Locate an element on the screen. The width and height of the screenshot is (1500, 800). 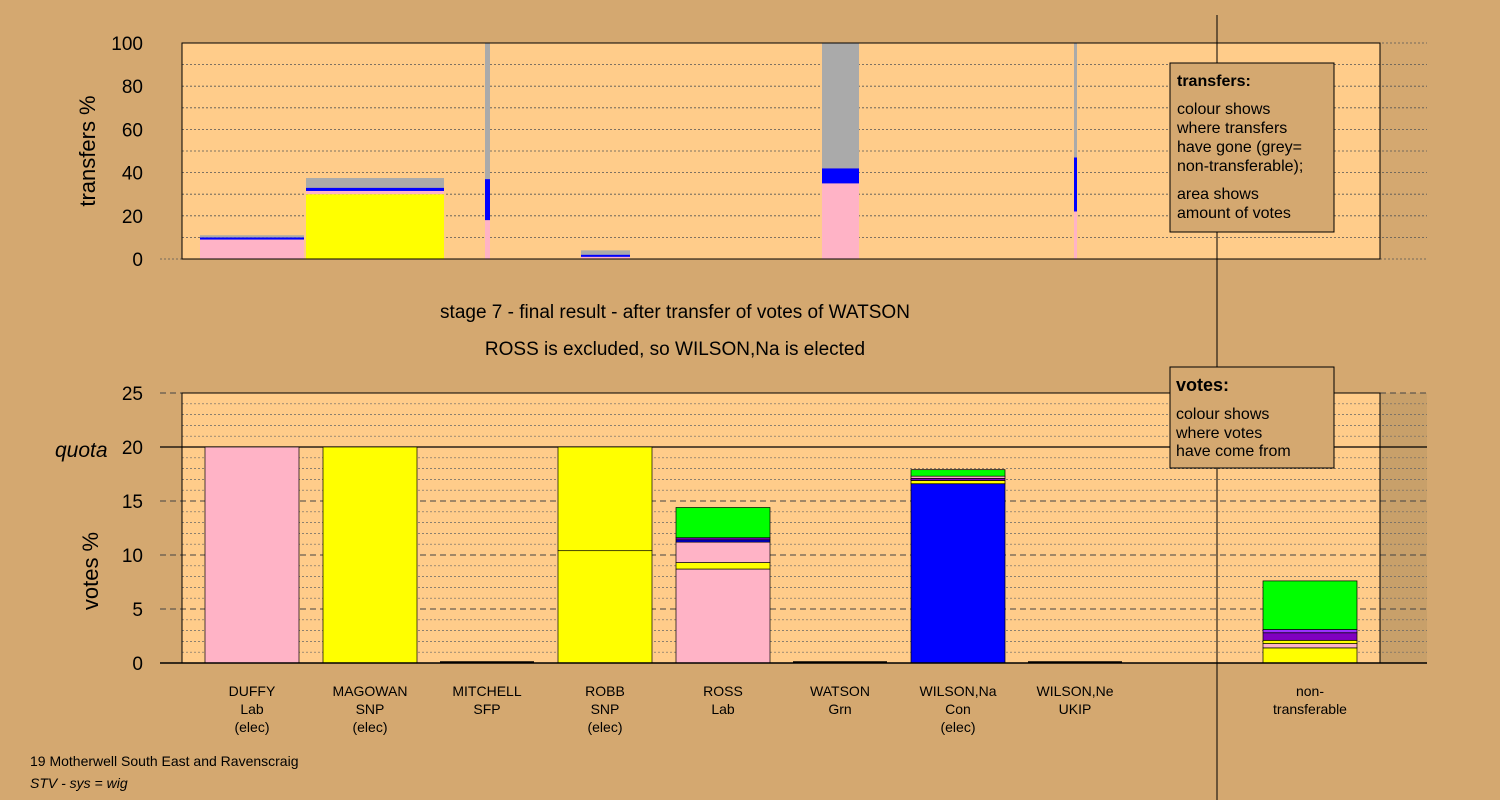
transfers-legend-line: area shows is located at coordinates (1218, 194).